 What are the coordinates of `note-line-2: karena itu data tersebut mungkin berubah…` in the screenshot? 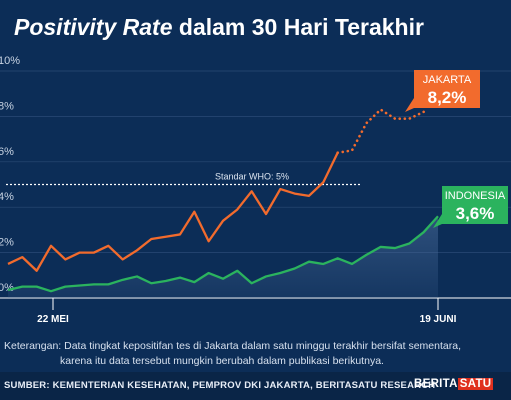 It's located at (222, 361).